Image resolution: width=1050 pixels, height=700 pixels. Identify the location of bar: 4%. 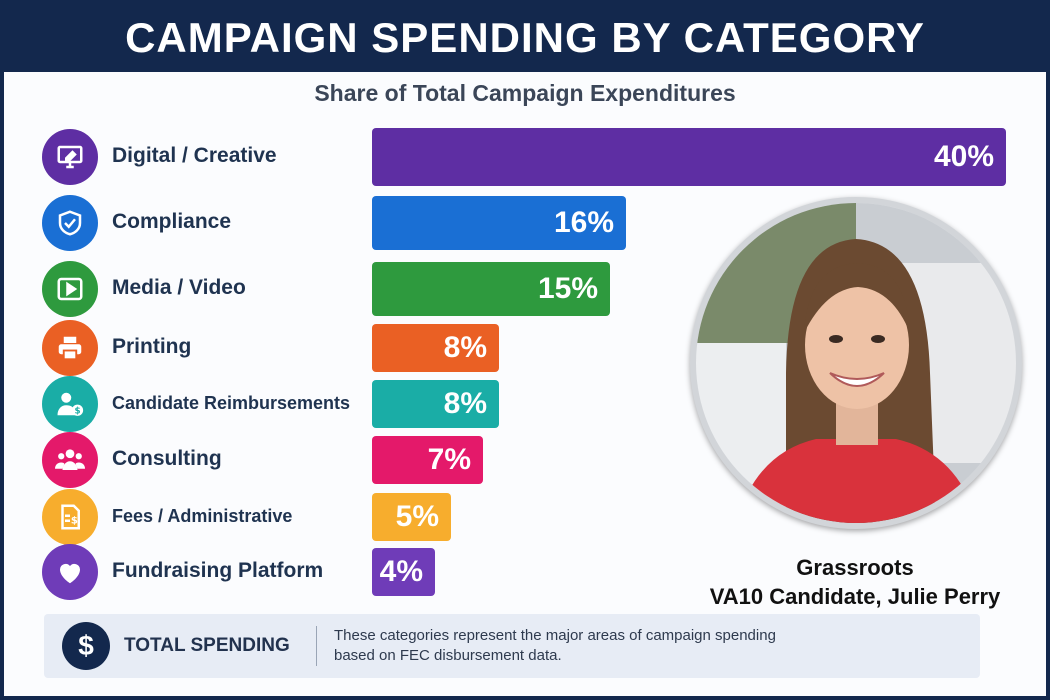
(403, 572).